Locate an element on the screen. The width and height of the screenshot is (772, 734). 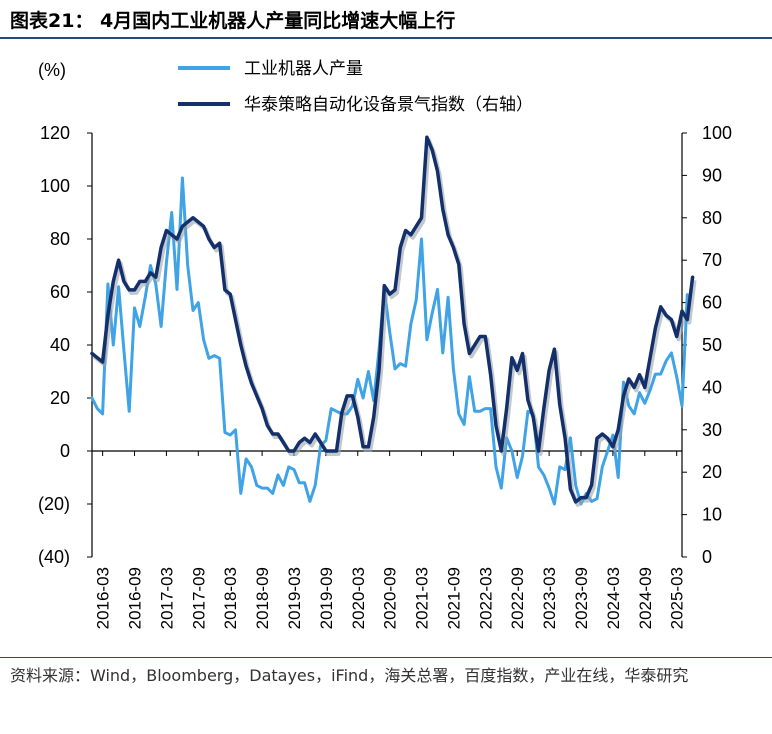
right-tick-label: 40 is located at coordinates (712, 387).